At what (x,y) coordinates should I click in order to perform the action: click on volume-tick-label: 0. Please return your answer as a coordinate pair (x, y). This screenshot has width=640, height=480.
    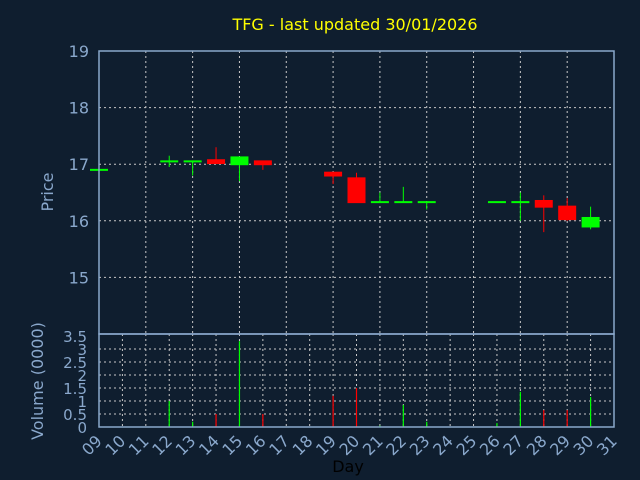
    Looking at the image, I should click on (82, 428).